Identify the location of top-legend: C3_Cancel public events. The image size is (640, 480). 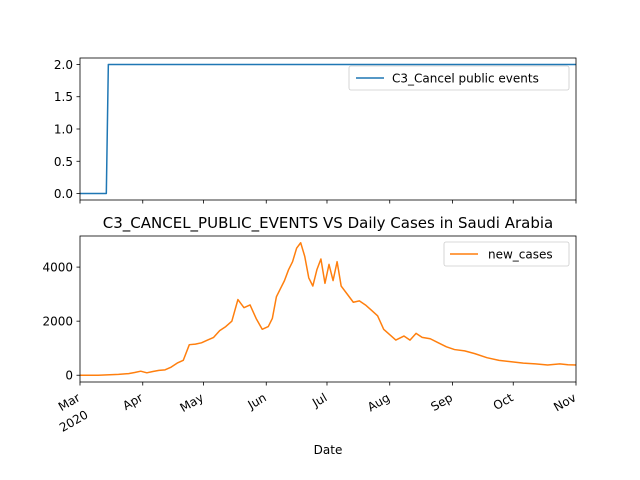
(459, 78).